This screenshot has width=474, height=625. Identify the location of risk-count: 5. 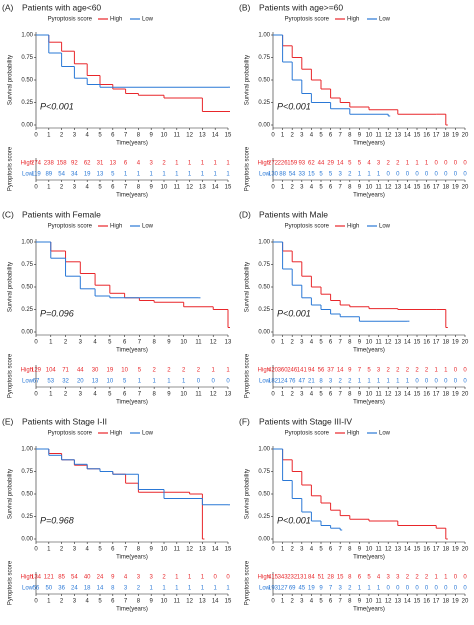
(113, 175).